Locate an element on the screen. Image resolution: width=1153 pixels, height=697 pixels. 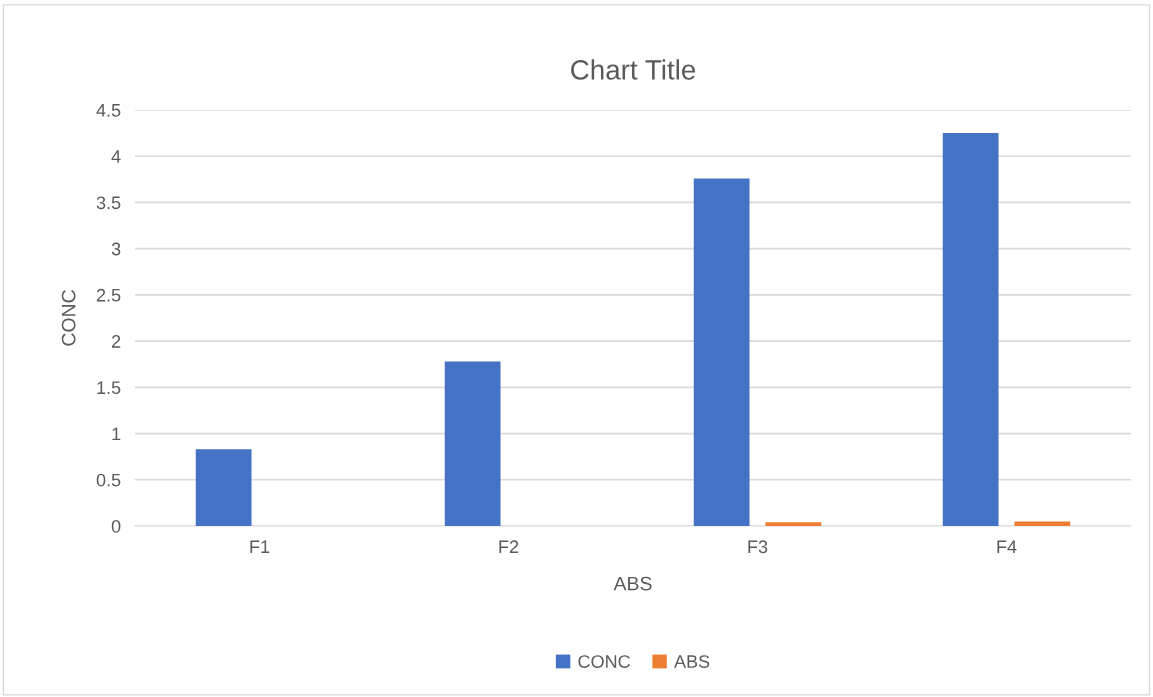
y-tick-label: 0 is located at coordinates (116, 526).